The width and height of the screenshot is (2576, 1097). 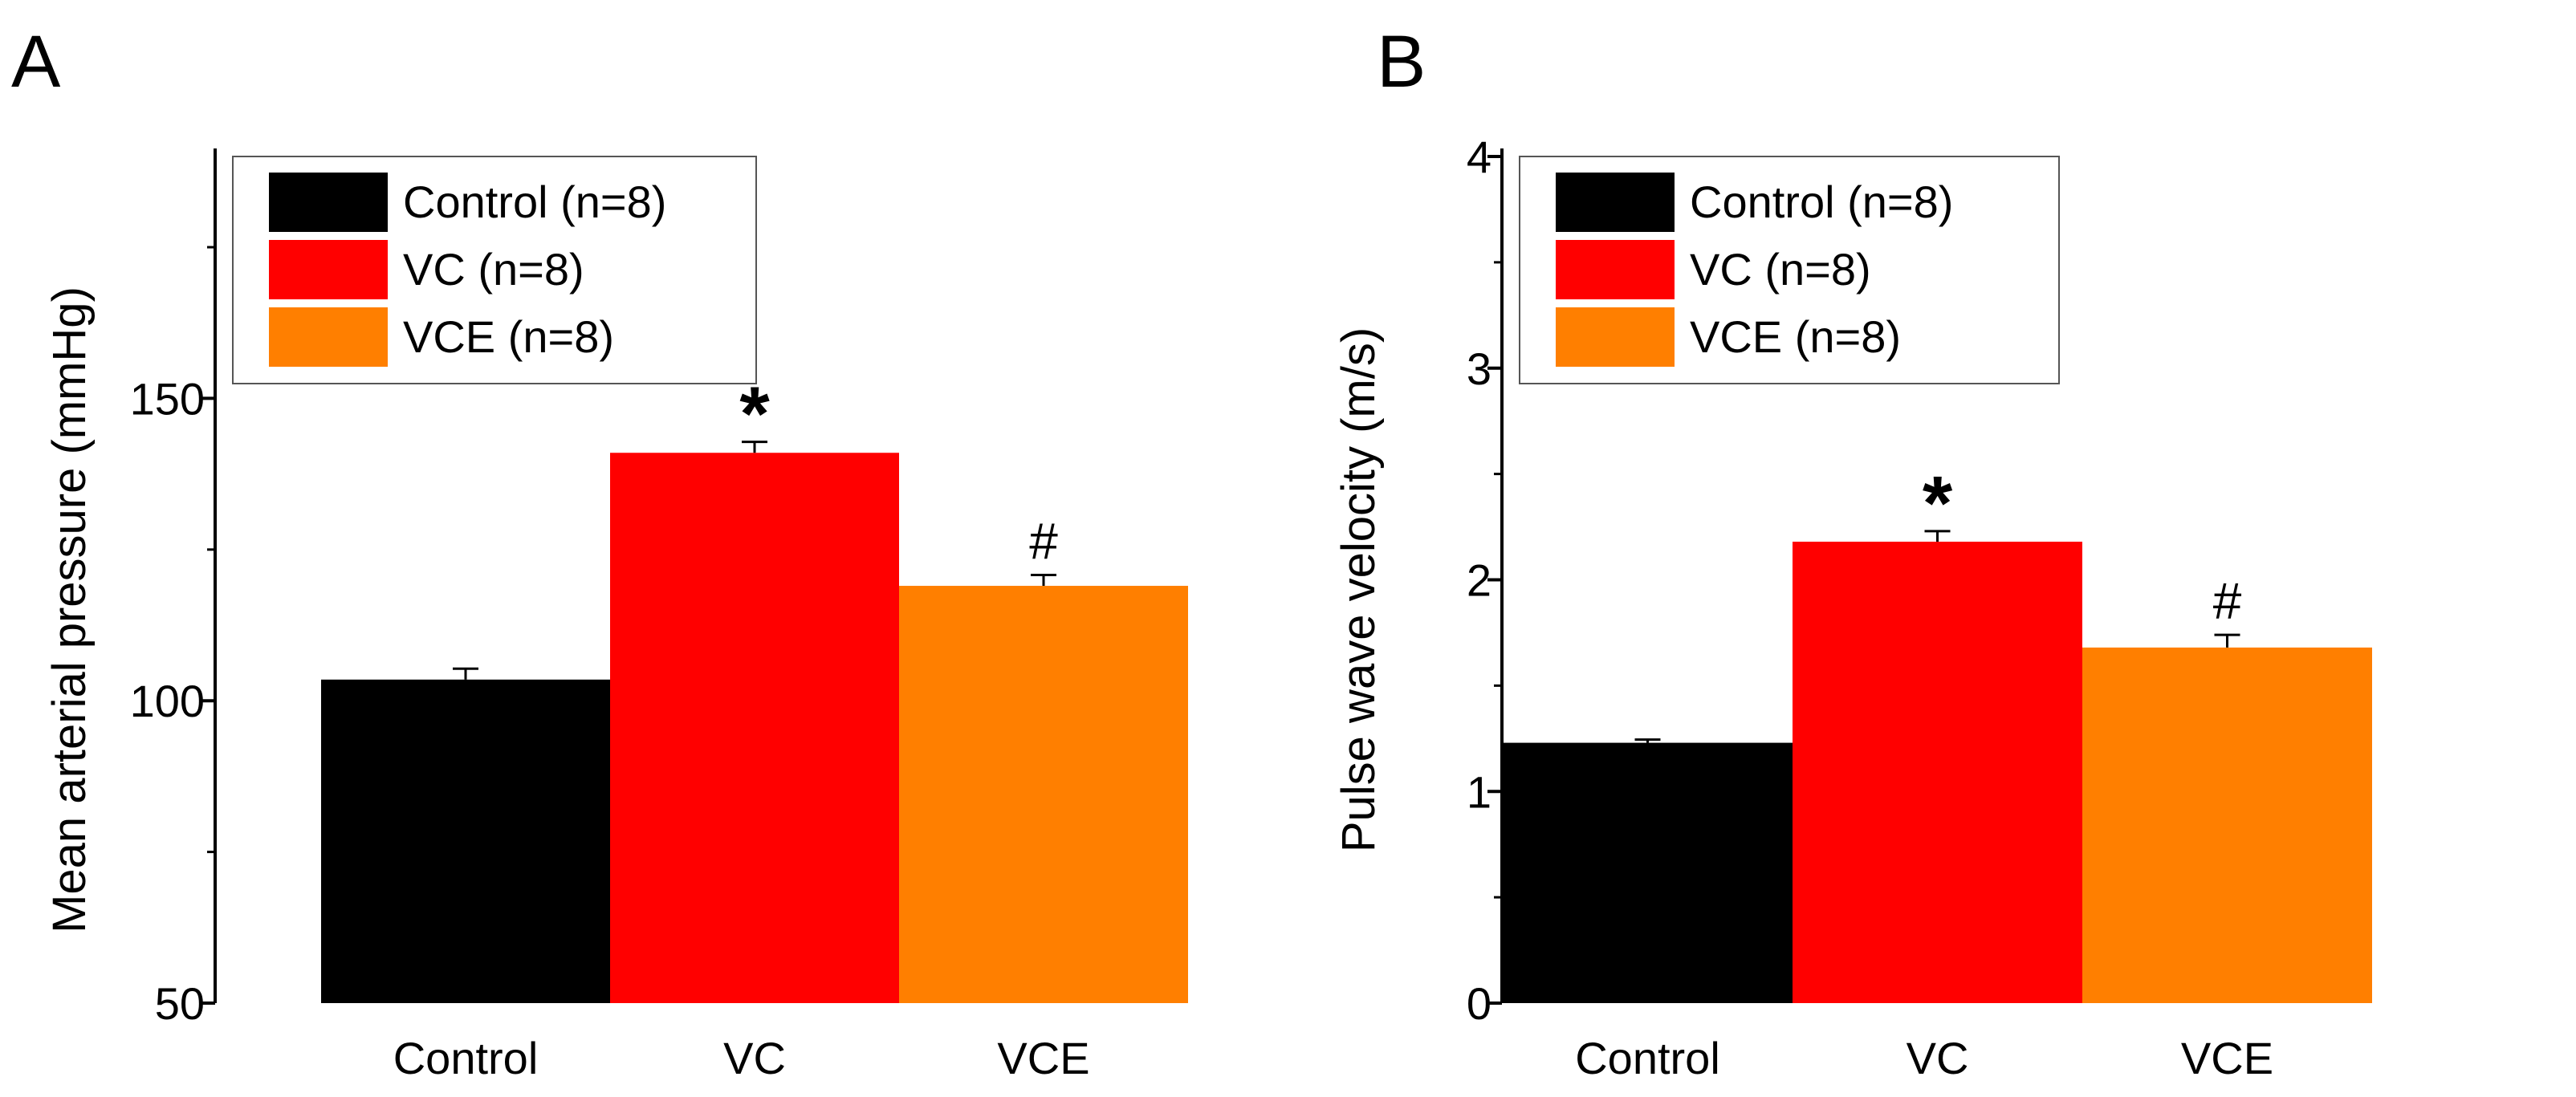 I want to click on panel-b-legend-label-vc: VC (n=8), so click(x=1780, y=270).